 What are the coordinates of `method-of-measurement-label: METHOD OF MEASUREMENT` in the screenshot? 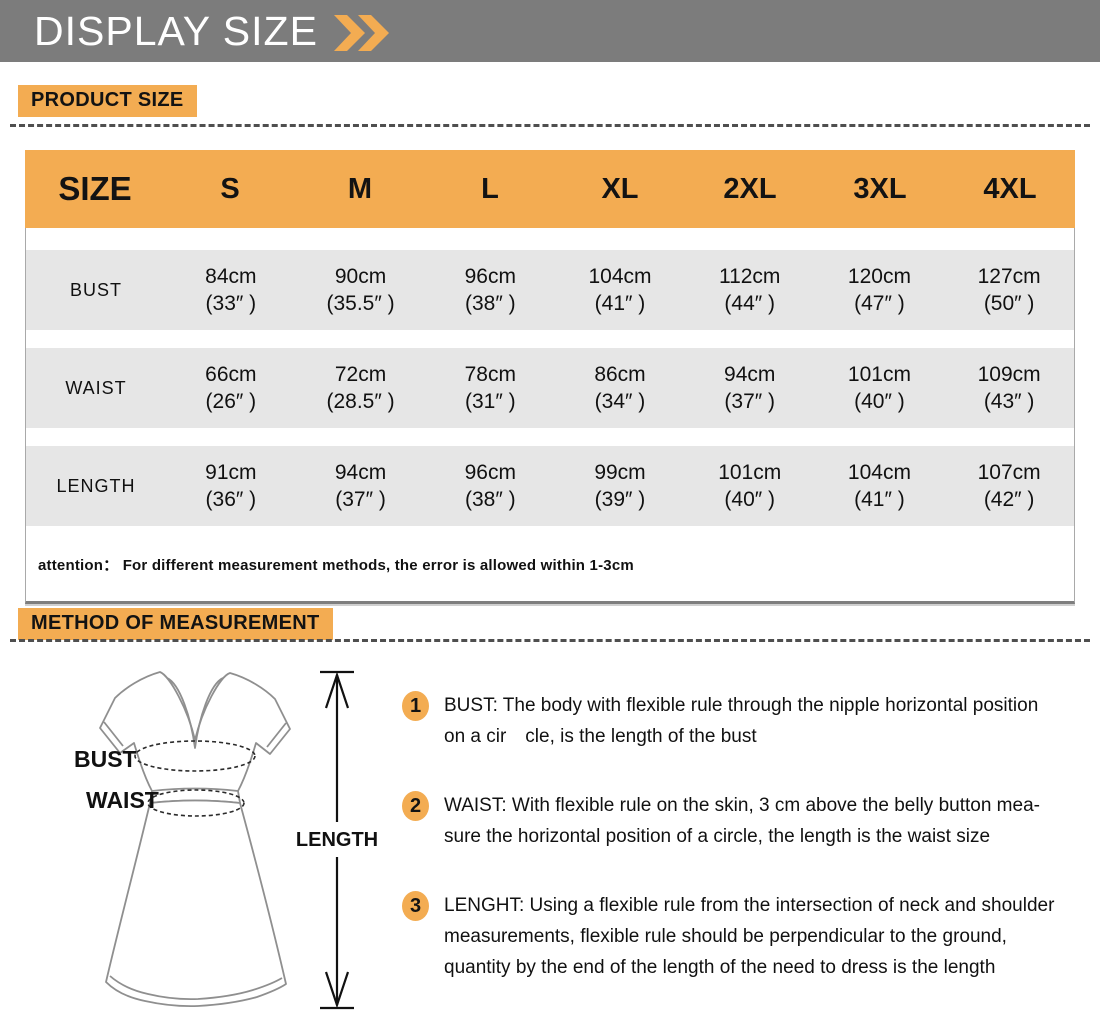 It's located at (175, 624).